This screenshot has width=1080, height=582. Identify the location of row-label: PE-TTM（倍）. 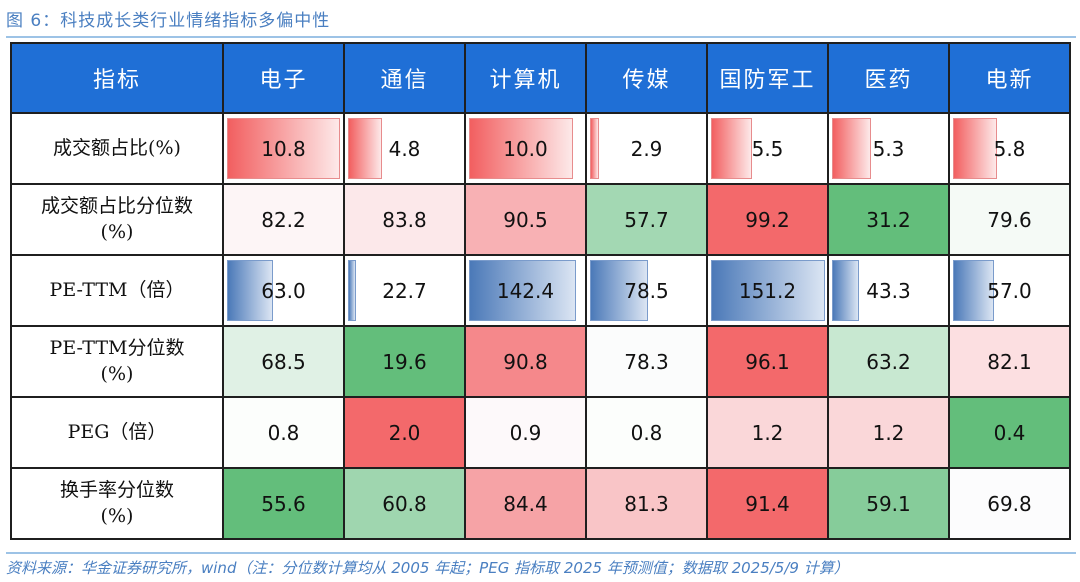
(117, 290).